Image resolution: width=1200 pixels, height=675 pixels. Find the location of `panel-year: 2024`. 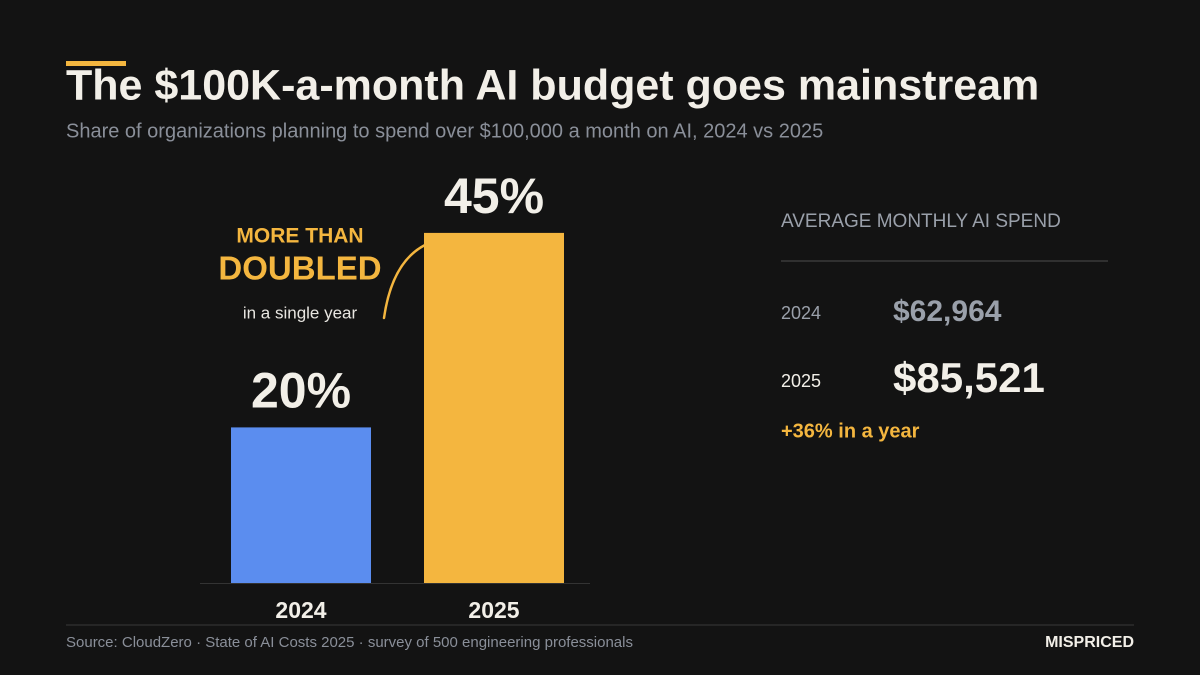

panel-year: 2024 is located at coordinates (801, 313).